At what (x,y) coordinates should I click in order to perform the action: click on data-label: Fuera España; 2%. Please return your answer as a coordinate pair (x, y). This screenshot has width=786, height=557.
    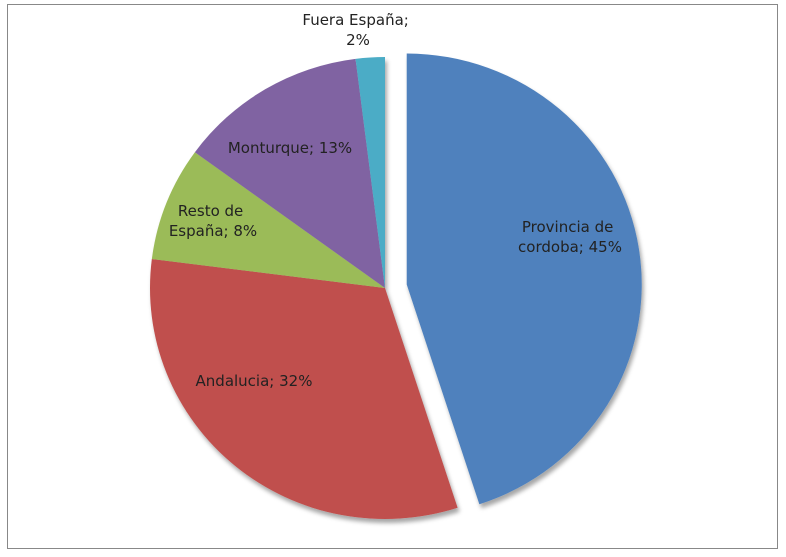
    Looking at the image, I should click on (357, 30).